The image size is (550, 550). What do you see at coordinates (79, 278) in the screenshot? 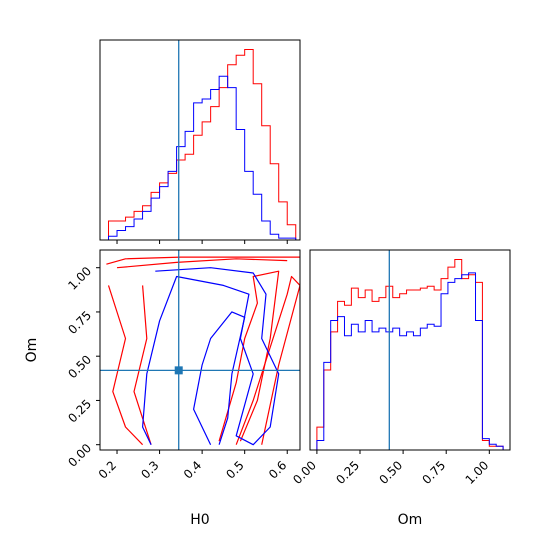
I see `om-y-tick-label: 1.00` at bounding box center [79, 278].